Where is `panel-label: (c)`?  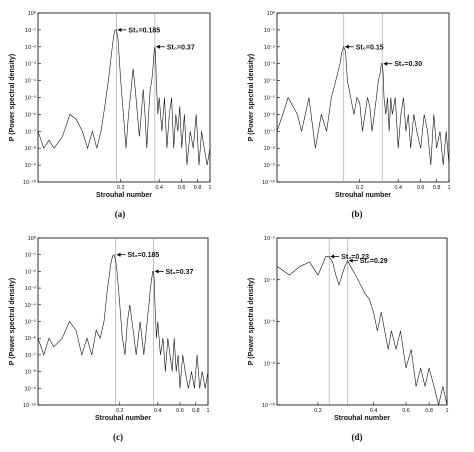
panel-label: (c) is located at coordinates (118, 437).